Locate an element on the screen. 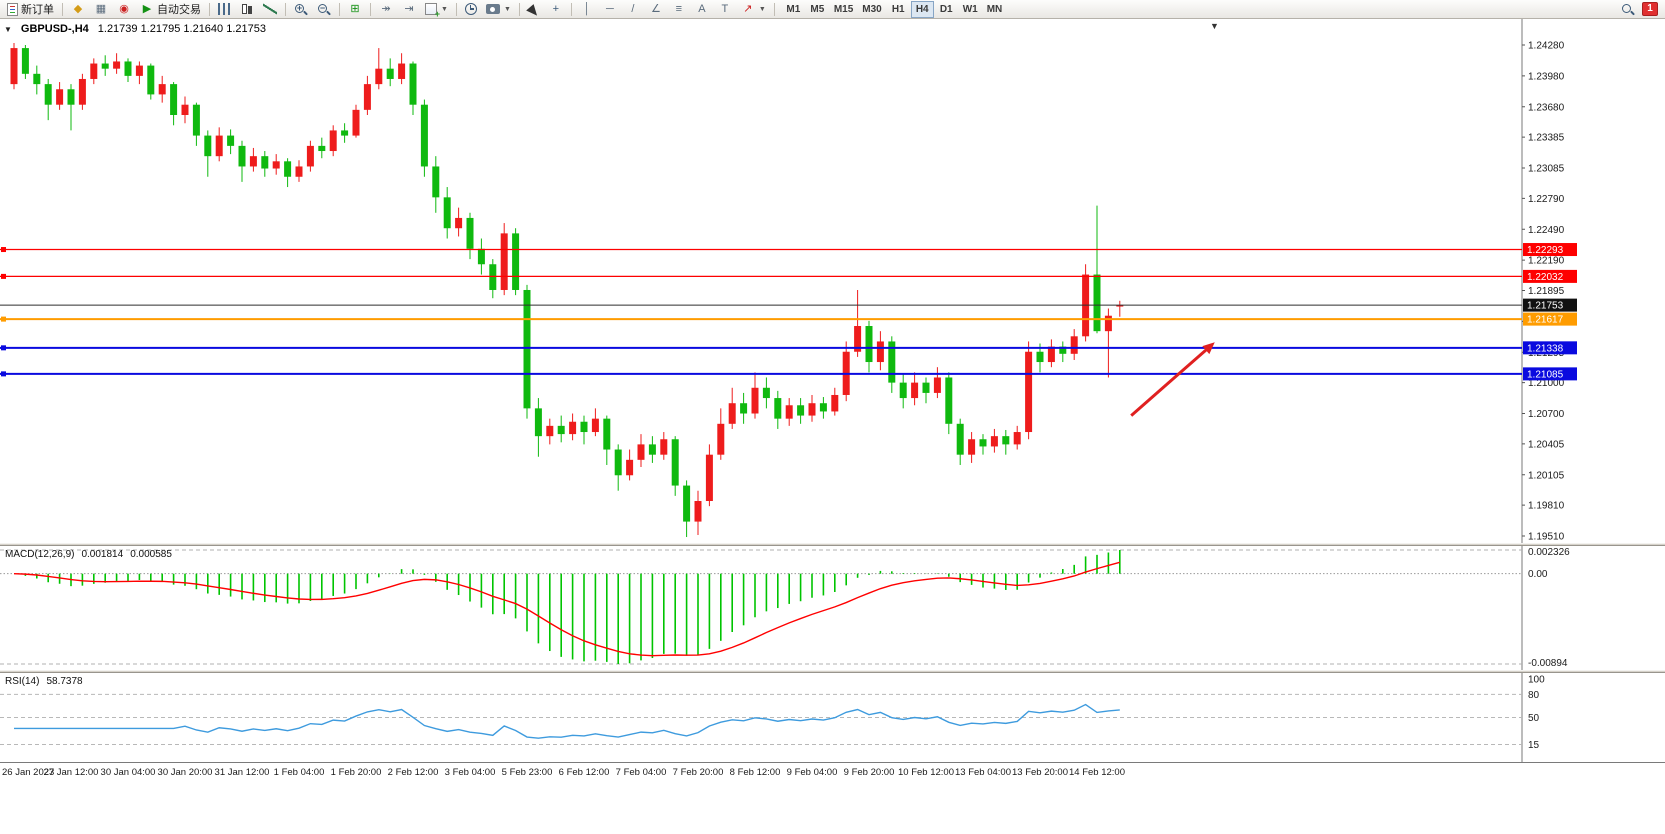 Image resolution: width=1665 pixels, height=834 pixels. timeframe-button-m1: M1 is located at coordinates (793, 9).